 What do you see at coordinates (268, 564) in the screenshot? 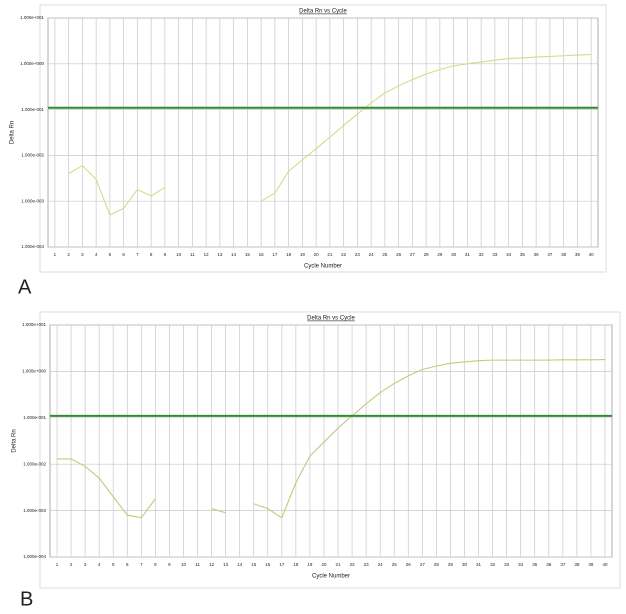
I see `x-tick-label: 16` at bounding box center [268, 564].